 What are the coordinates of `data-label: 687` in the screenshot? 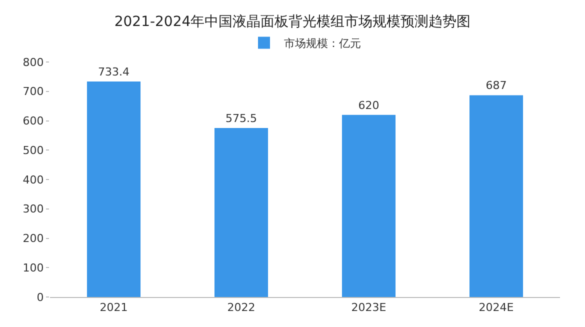 It's located at (496, 85).